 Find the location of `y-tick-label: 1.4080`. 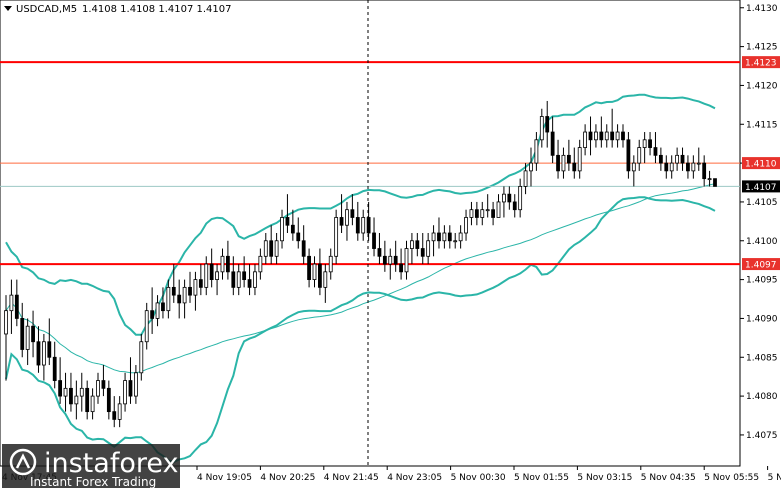

y-tick-label: 1.4080 is located at coordinates (762, 397).